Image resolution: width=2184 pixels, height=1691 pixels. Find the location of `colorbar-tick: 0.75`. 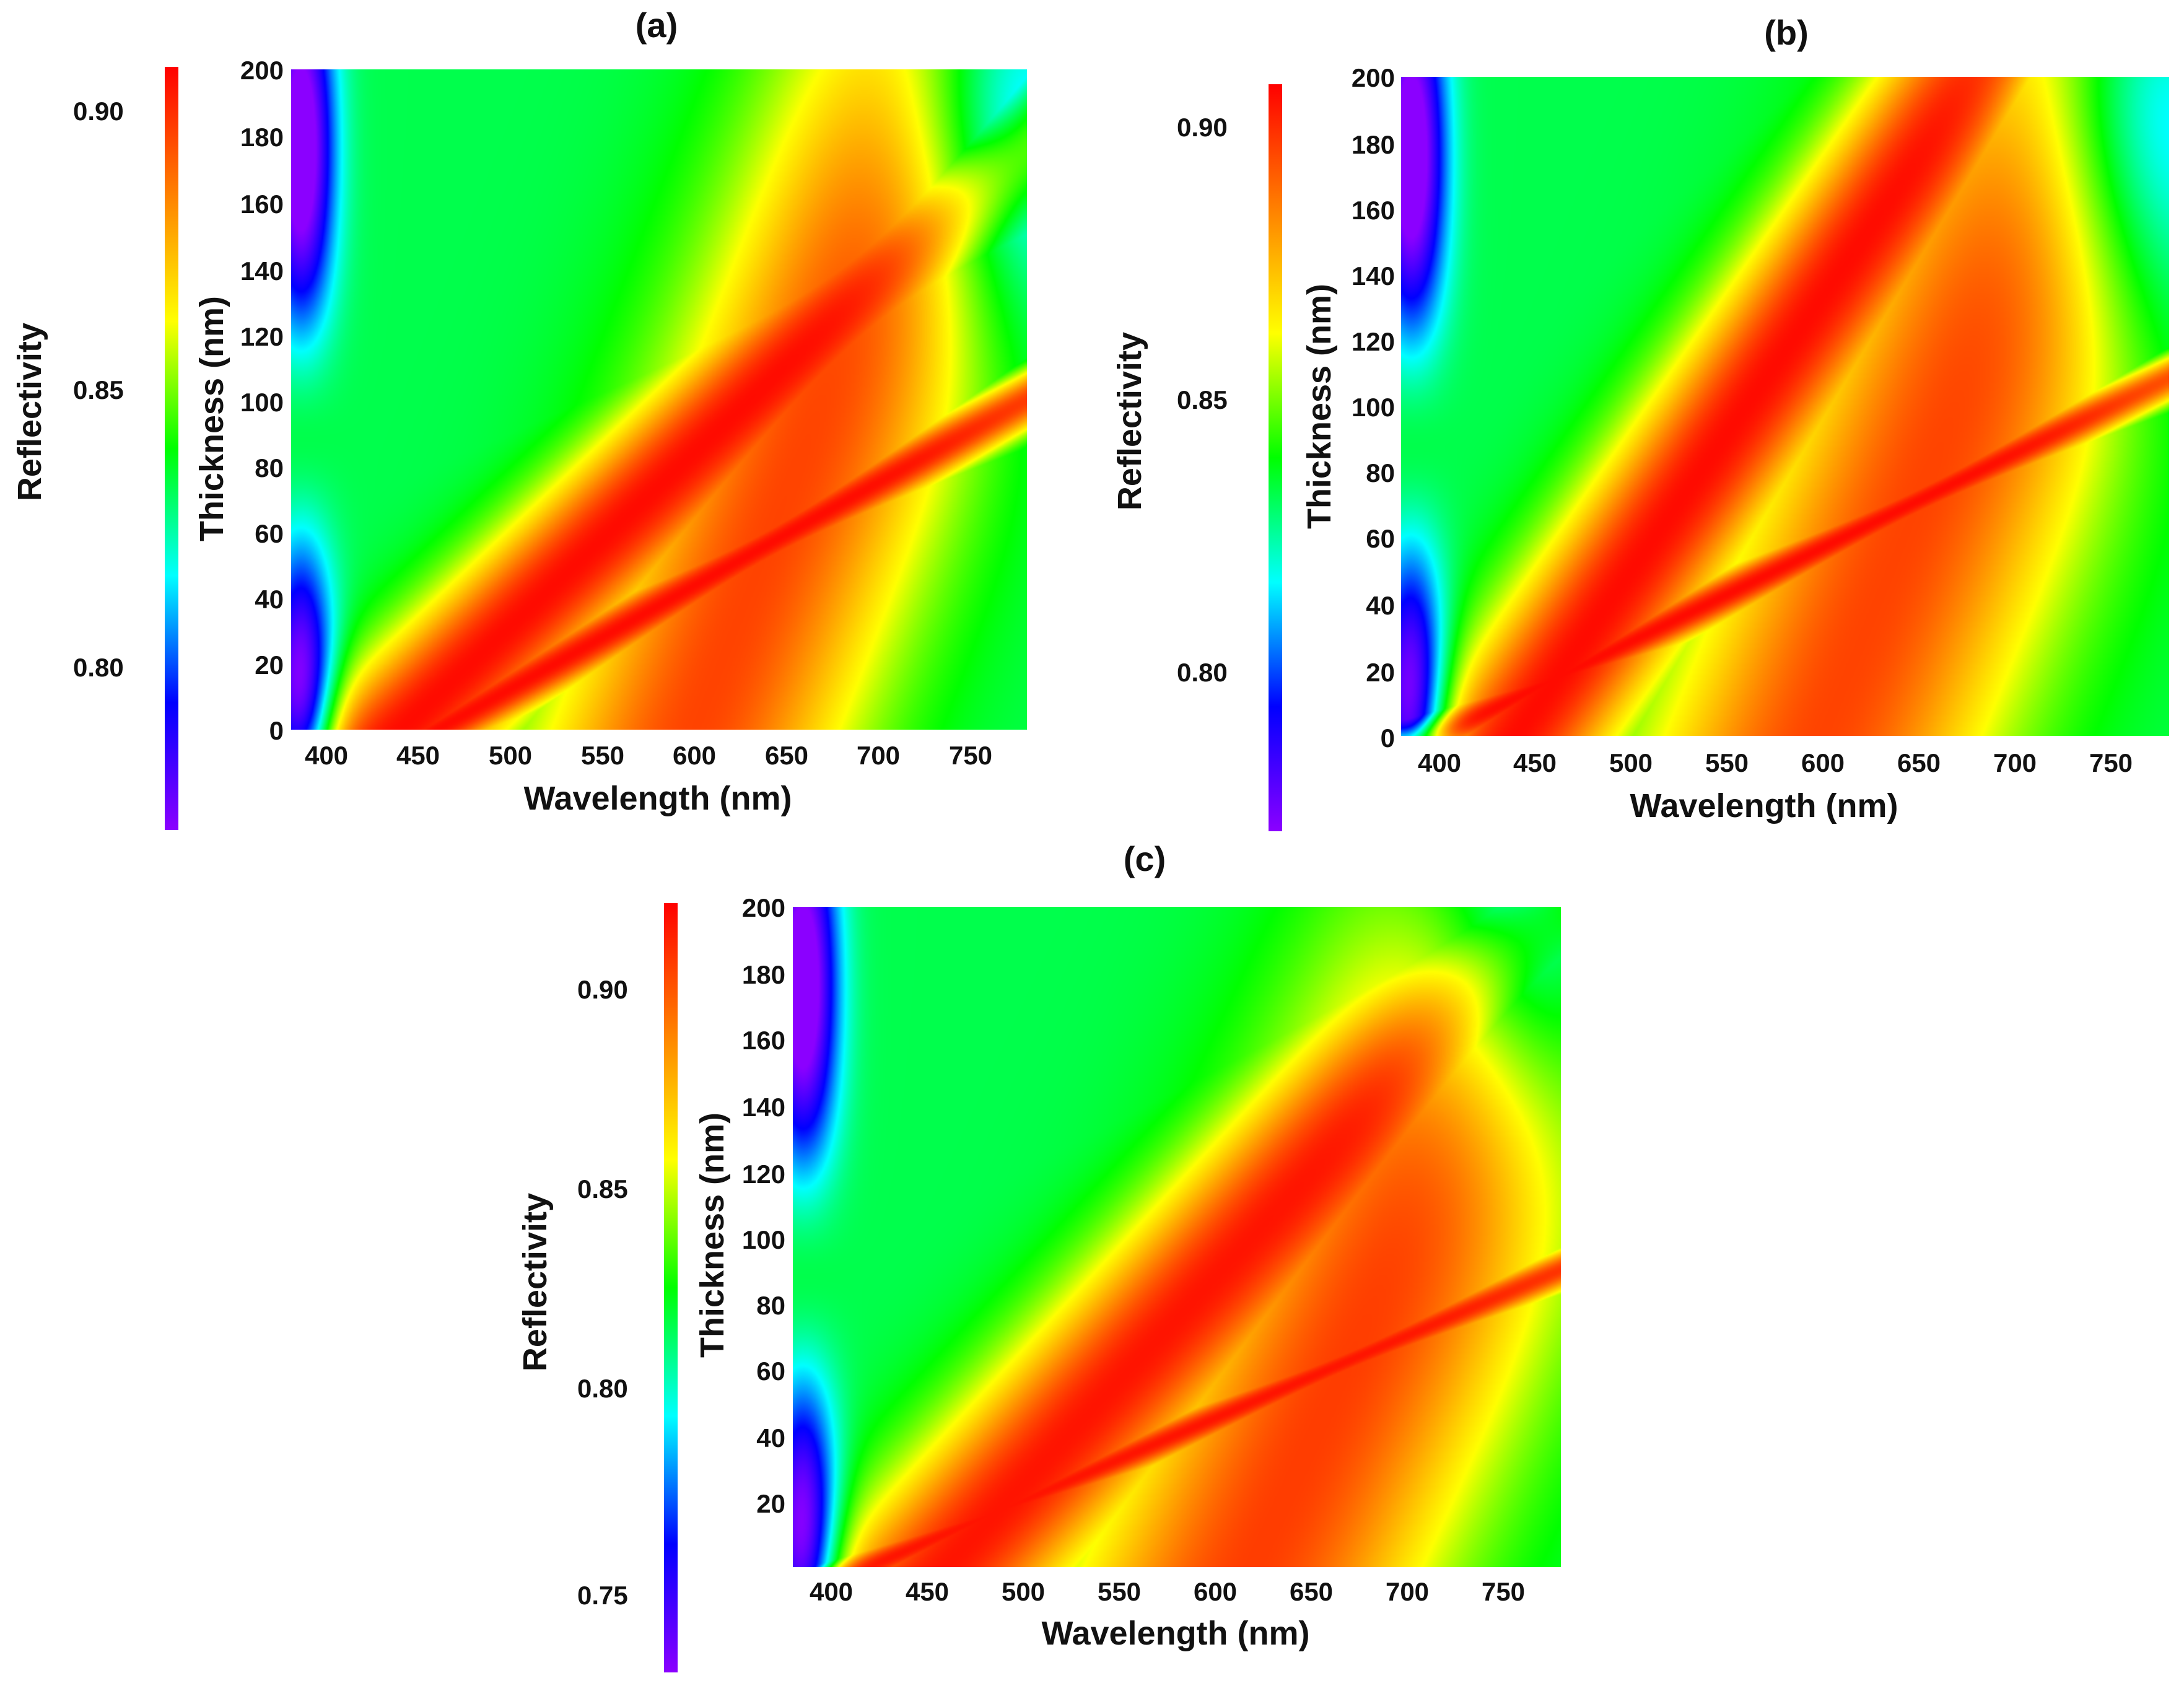

colorbar-tick: 0.75 is located at coordinates (602, 1595).